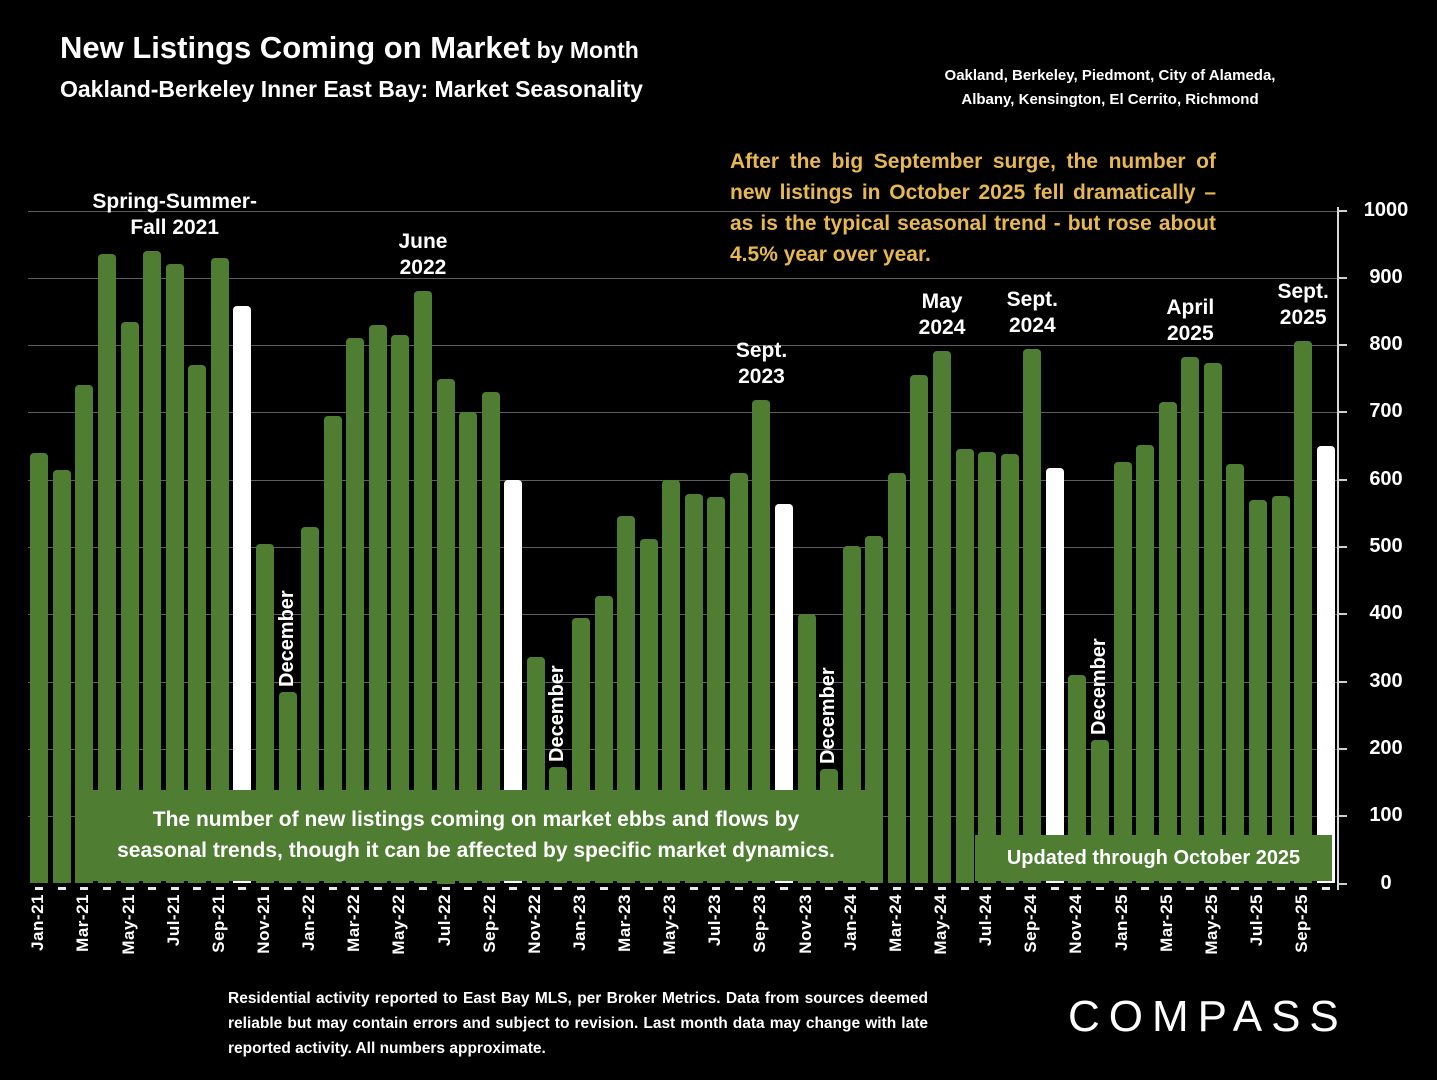 This screenshot has width=1437, height=1080. What do you see at coordinates (1256, 919) in the screenshot?
I see `x-axis-label-jul-25: Jul-25` at bounding box center [1256, 919].